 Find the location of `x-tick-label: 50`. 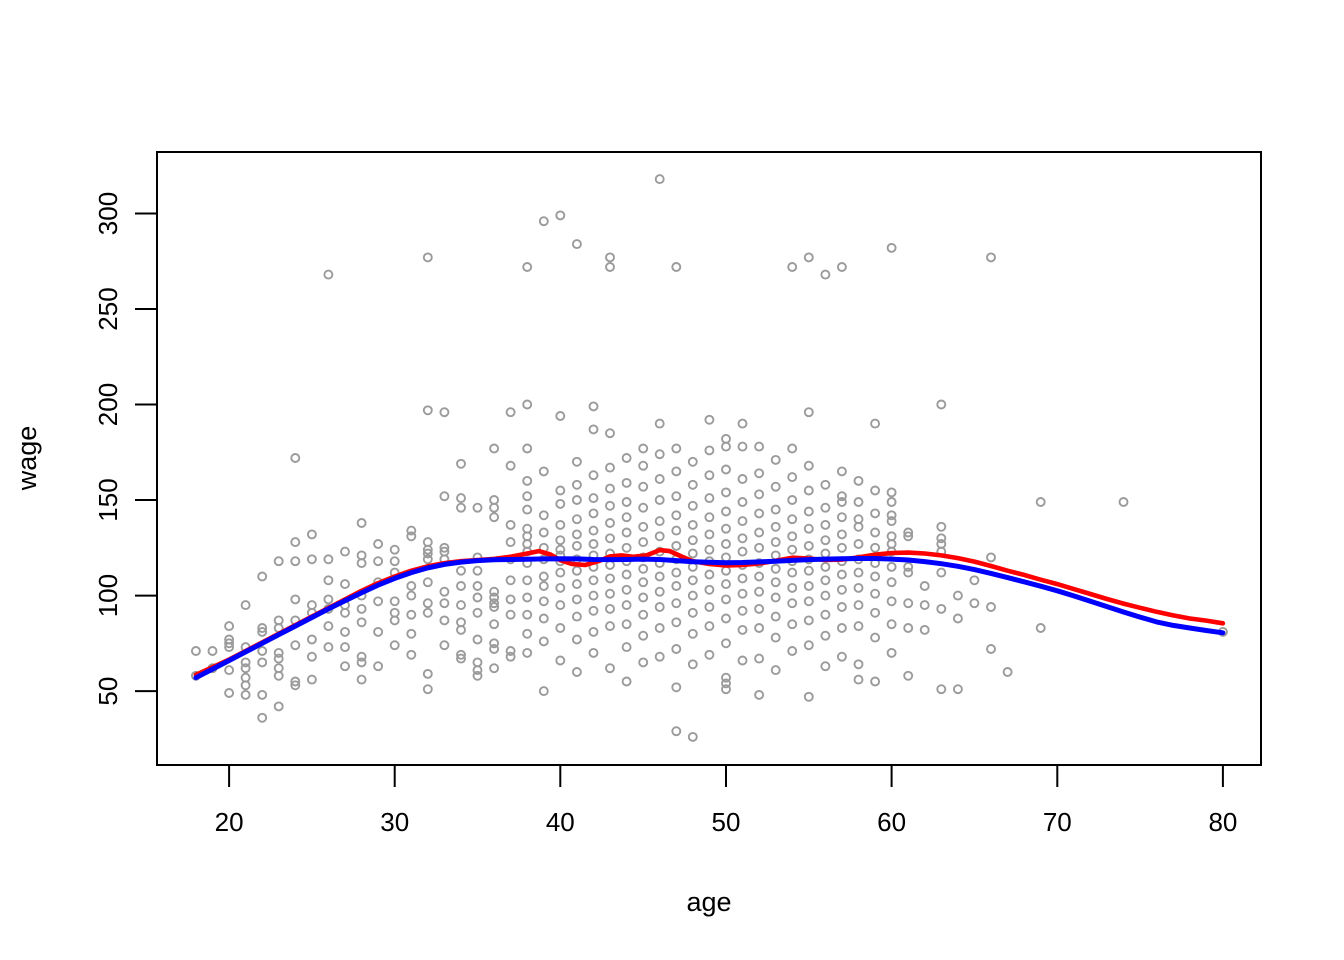

x-tick-label: 50 is located at coordinates (726, 822).